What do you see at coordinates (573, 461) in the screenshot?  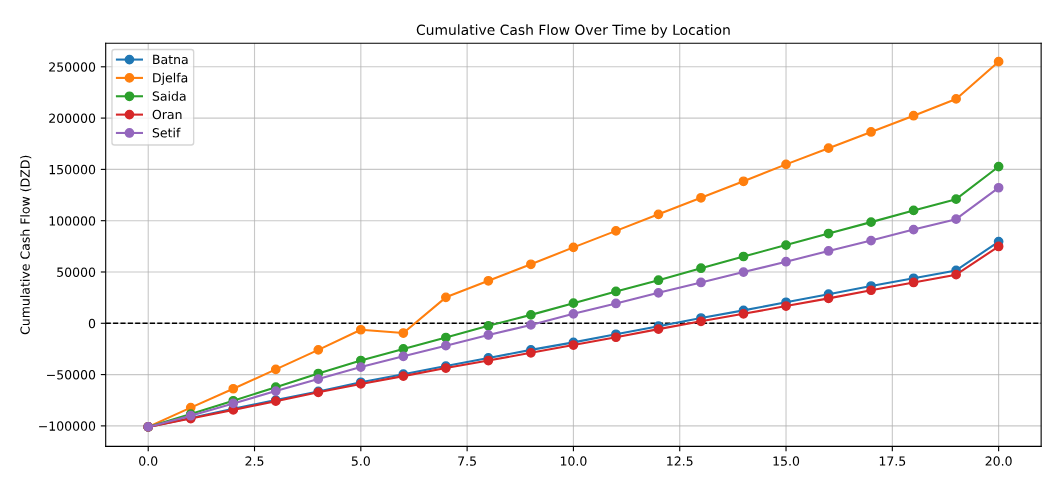 I see `x-tick-label: 10.0` at bounding box center [573, 461].